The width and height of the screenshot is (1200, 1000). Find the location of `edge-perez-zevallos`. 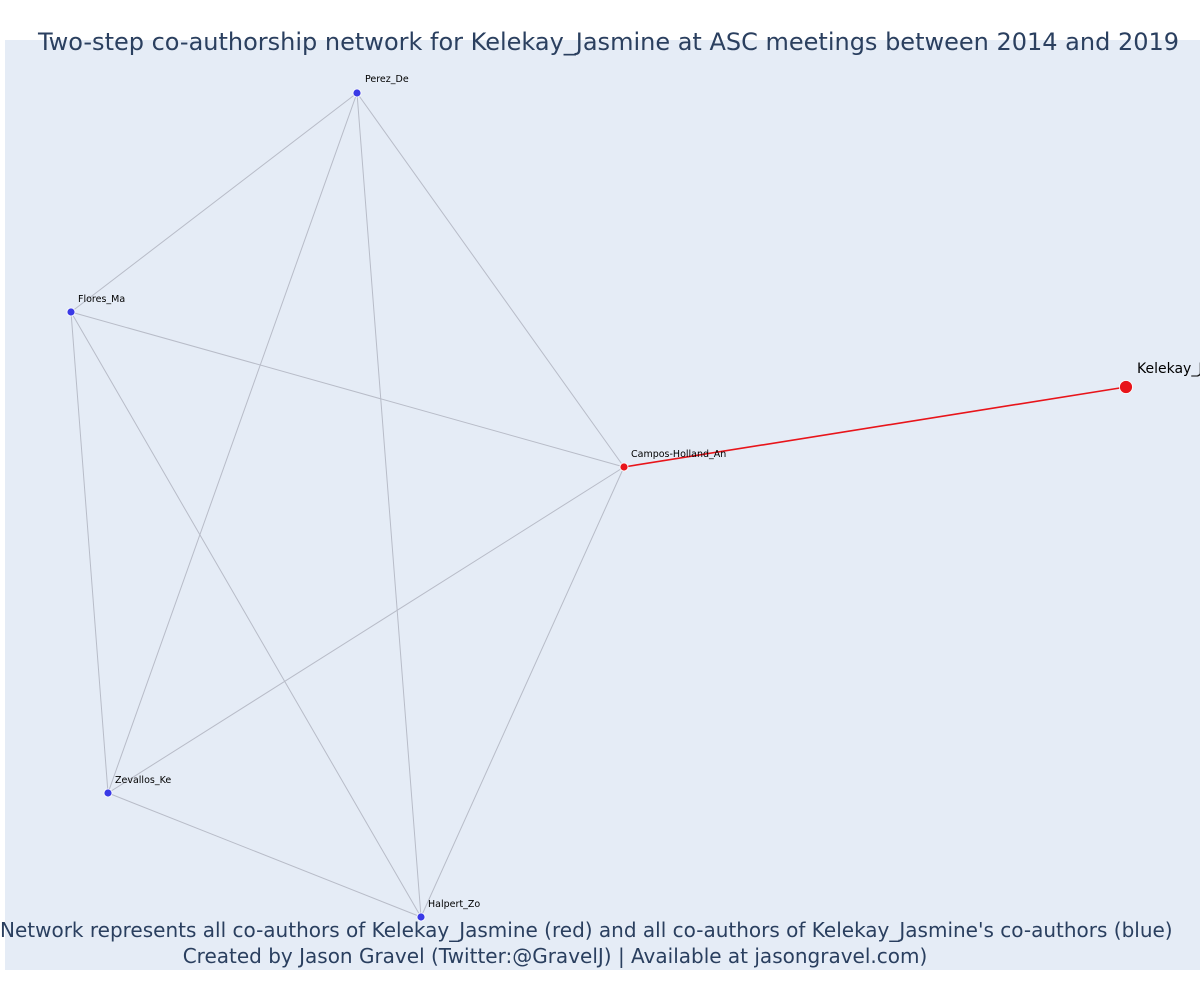

edge-perez-zevallos is located at coordinates (232, 443).